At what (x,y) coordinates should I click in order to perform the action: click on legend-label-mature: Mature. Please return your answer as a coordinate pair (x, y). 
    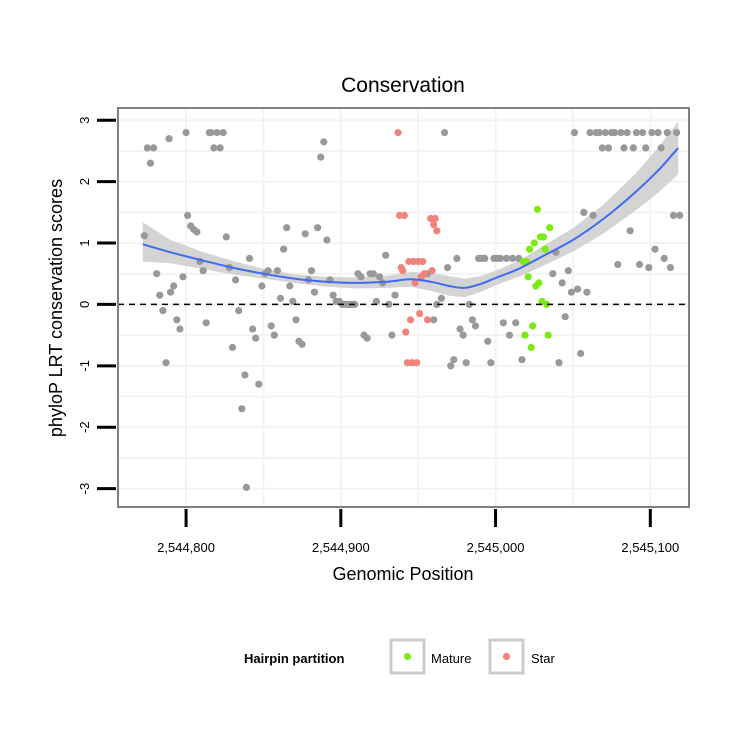
    Looking at the image, I should click on (451, 658).